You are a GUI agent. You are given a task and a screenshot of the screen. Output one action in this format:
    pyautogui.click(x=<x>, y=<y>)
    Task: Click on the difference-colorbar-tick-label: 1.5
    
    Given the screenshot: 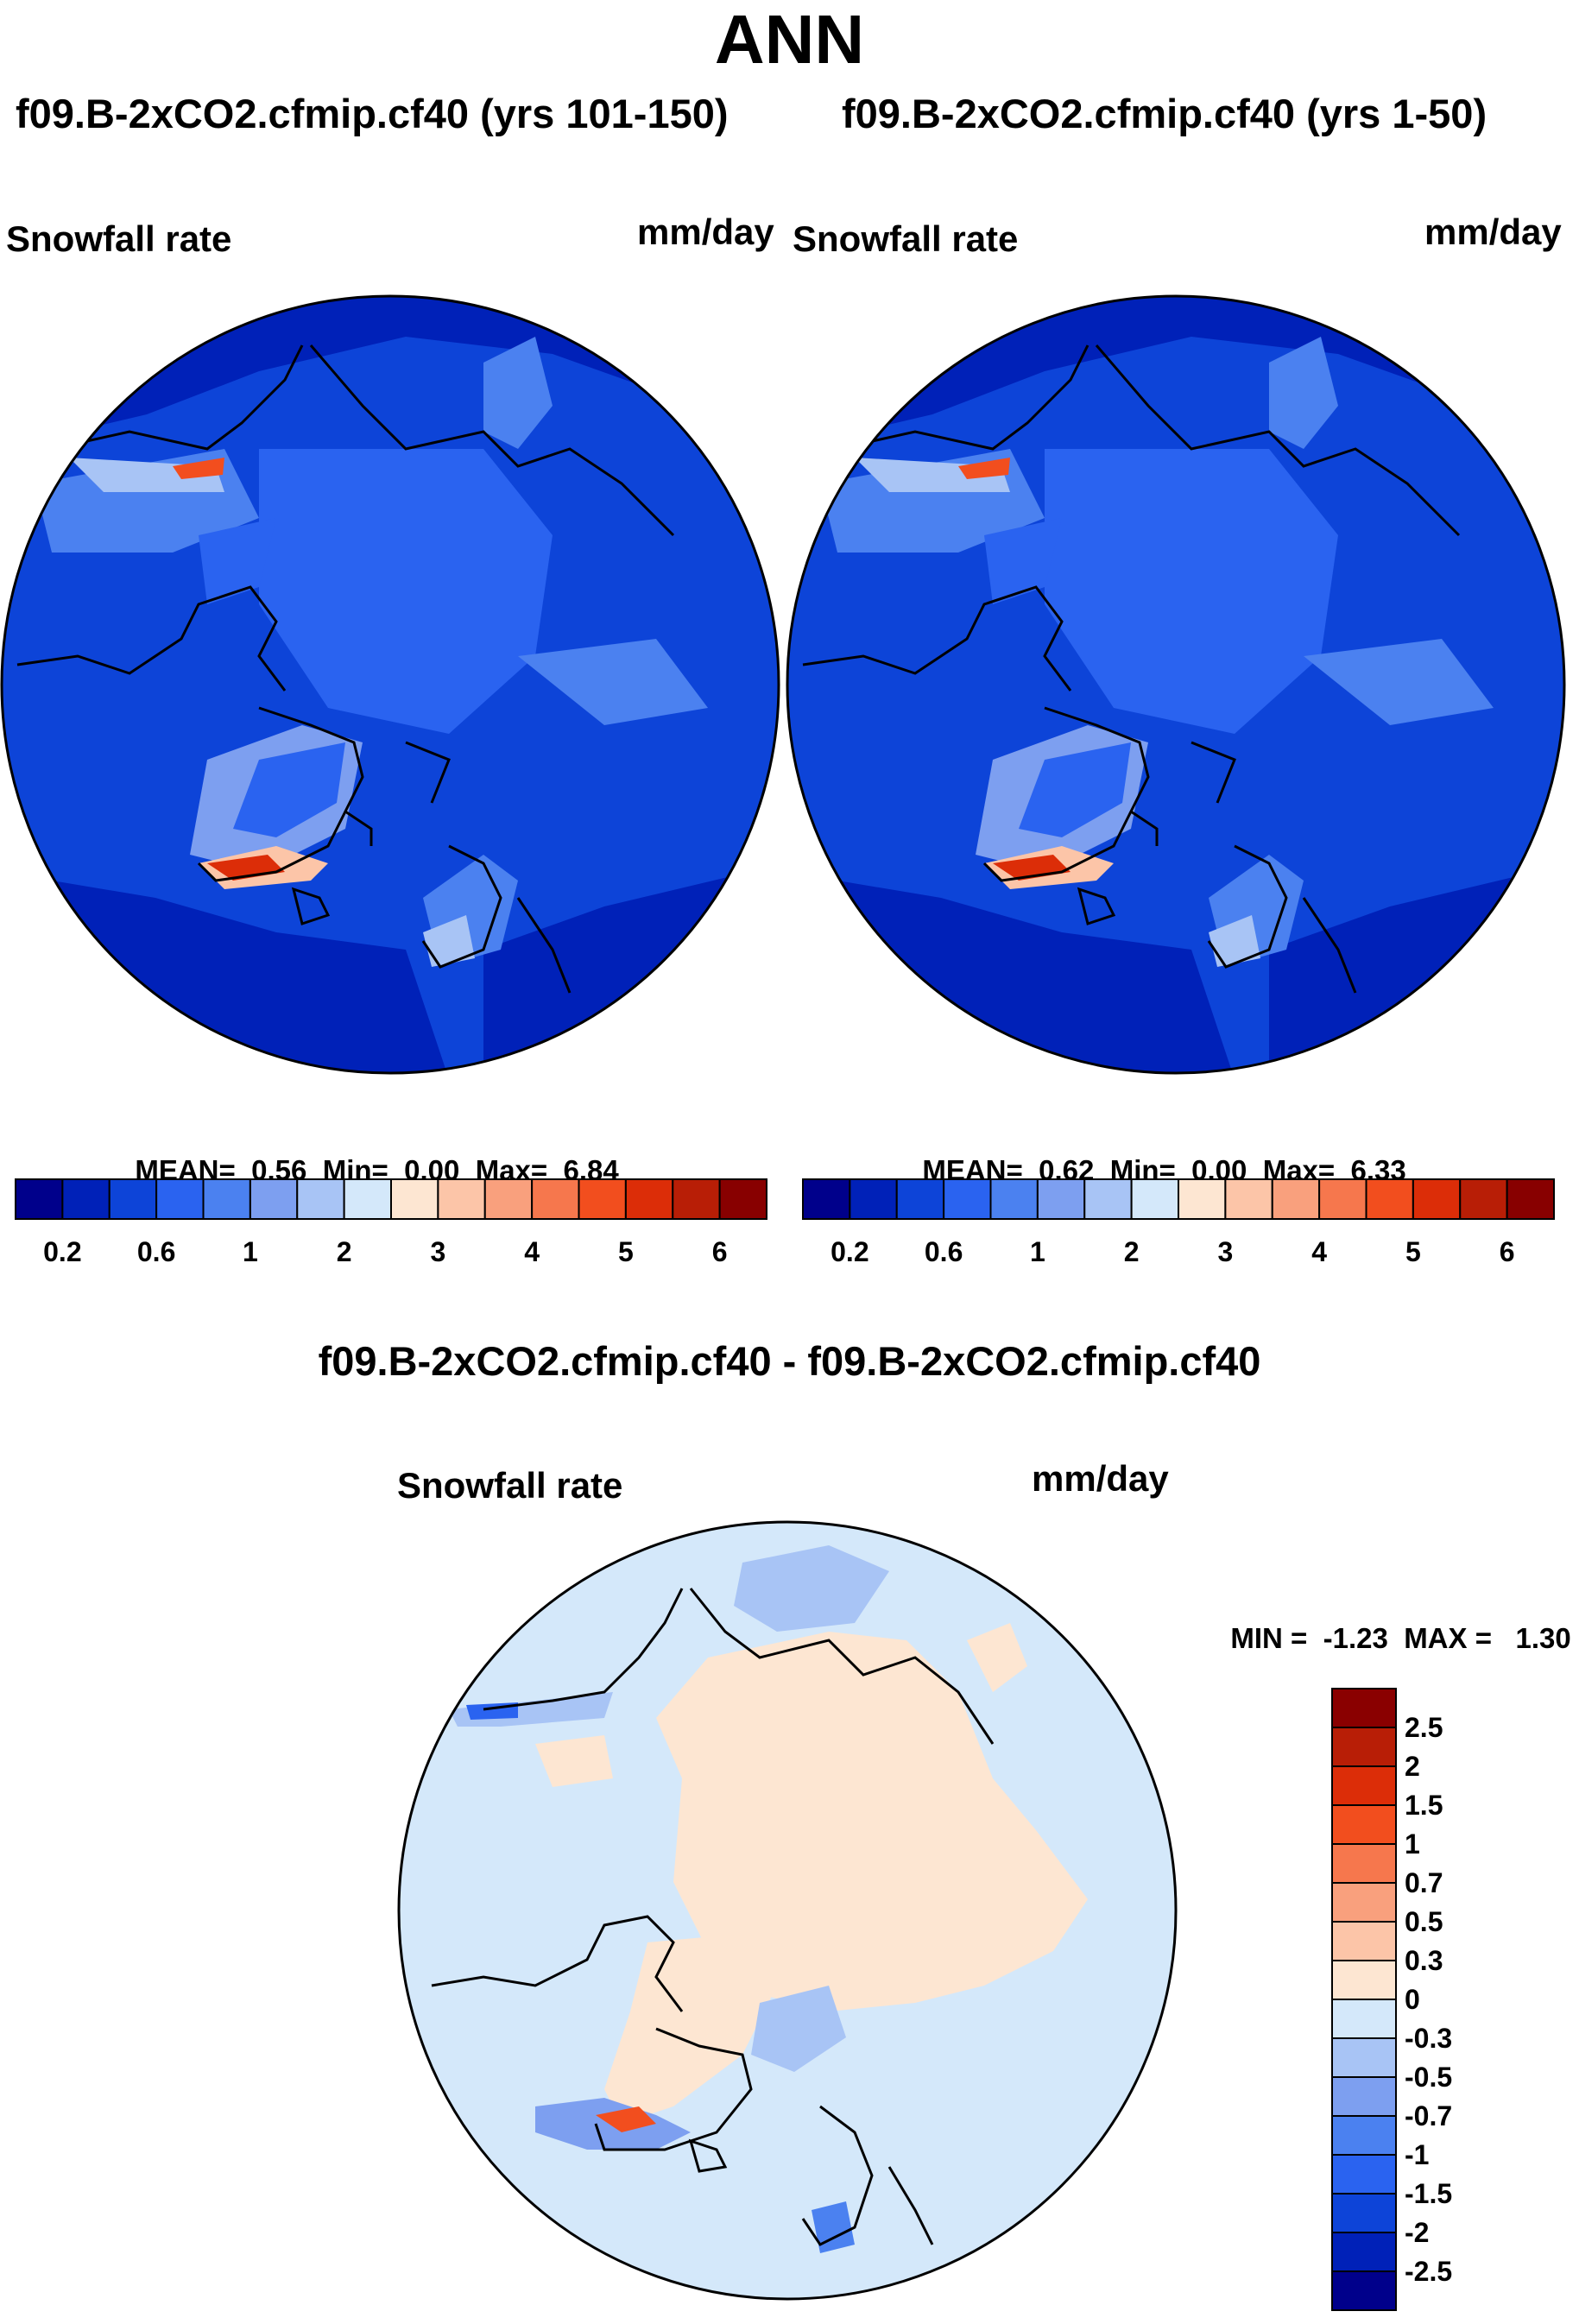 What is the action you would take?
    pyautogui.click(x=1424, y=1805)
    